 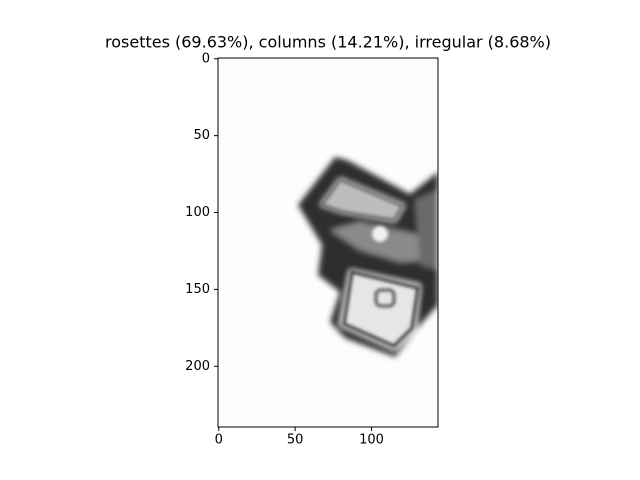 I want to click on y-tick-label: 50, so click(x=201, y=135).